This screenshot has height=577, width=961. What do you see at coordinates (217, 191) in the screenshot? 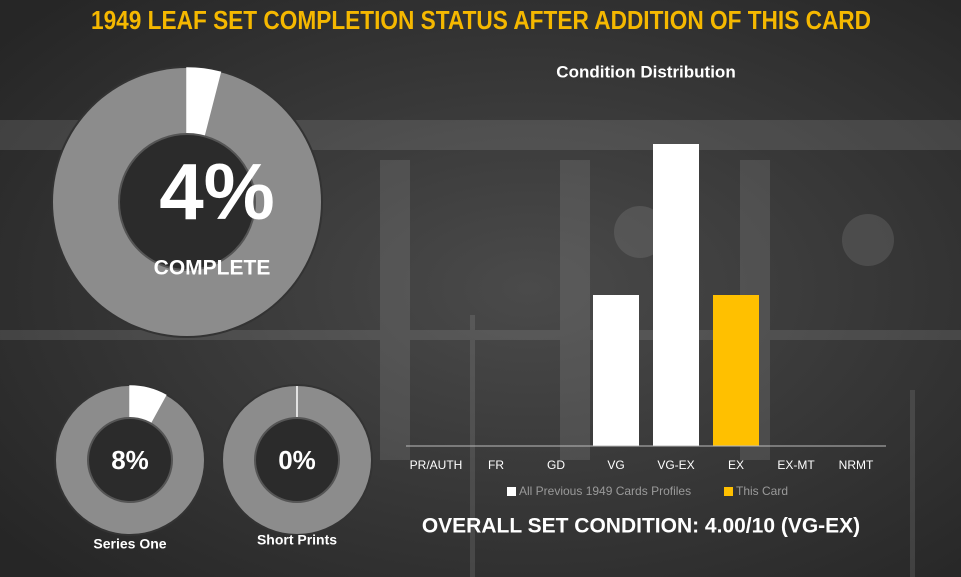
I see `donut-value: 4%` at bounding box center [217, 191].